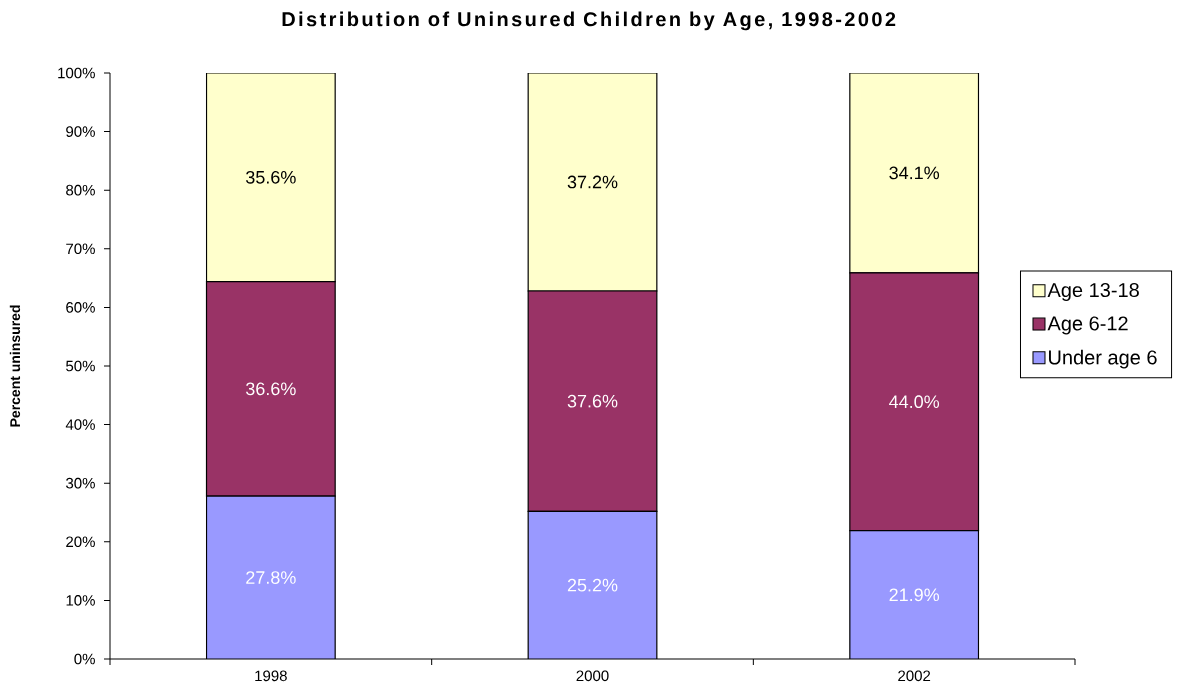 This screenshot has width=1189, height=692. Describe the element at coordinates (1087, 325) in the screenshot. I see `legend-label: Age 6-12` at that location.